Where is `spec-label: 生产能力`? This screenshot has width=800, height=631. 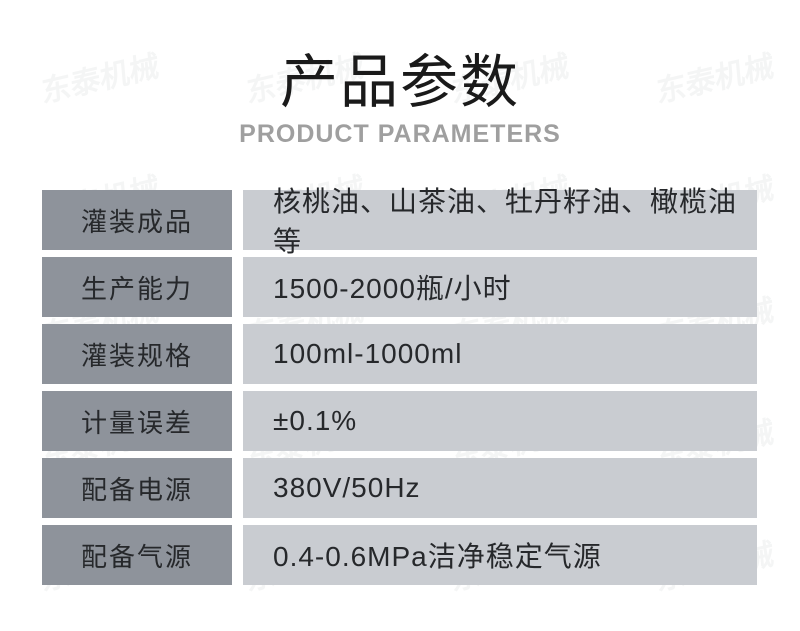 spec-label: 生产能力 is located at coordinates (137, 287).